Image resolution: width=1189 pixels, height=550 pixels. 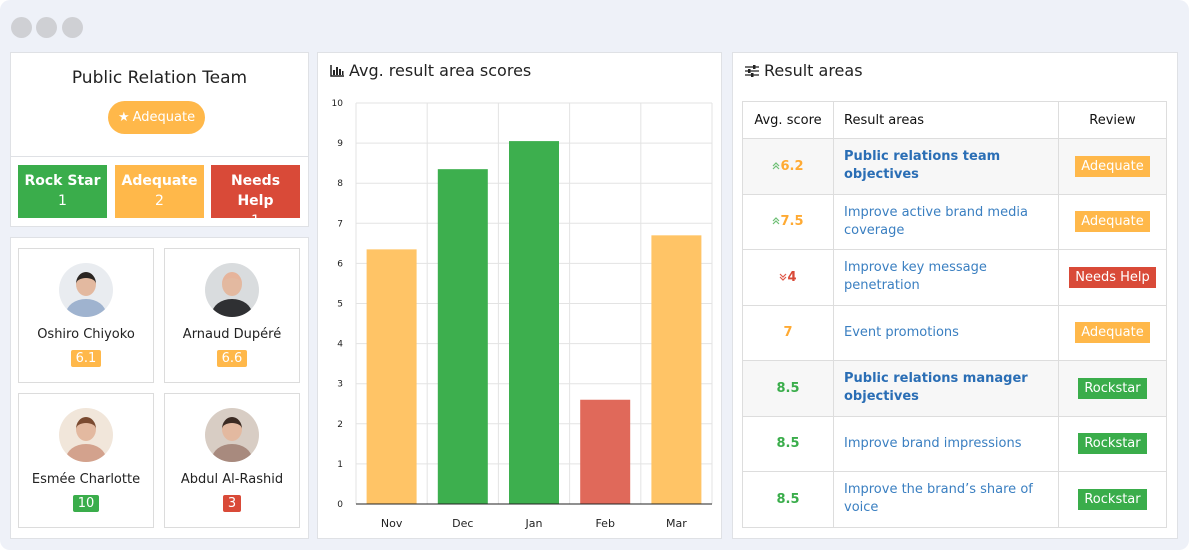 I want to click on x-tick-label: Nov, so click(x=392, y=523).